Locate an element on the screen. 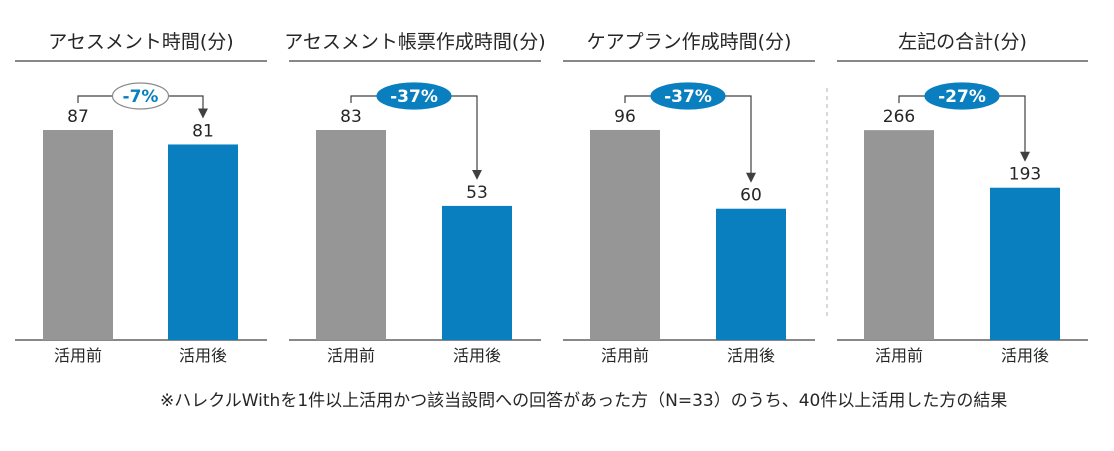  data-label: 96 is located at coordinates (625, 117).